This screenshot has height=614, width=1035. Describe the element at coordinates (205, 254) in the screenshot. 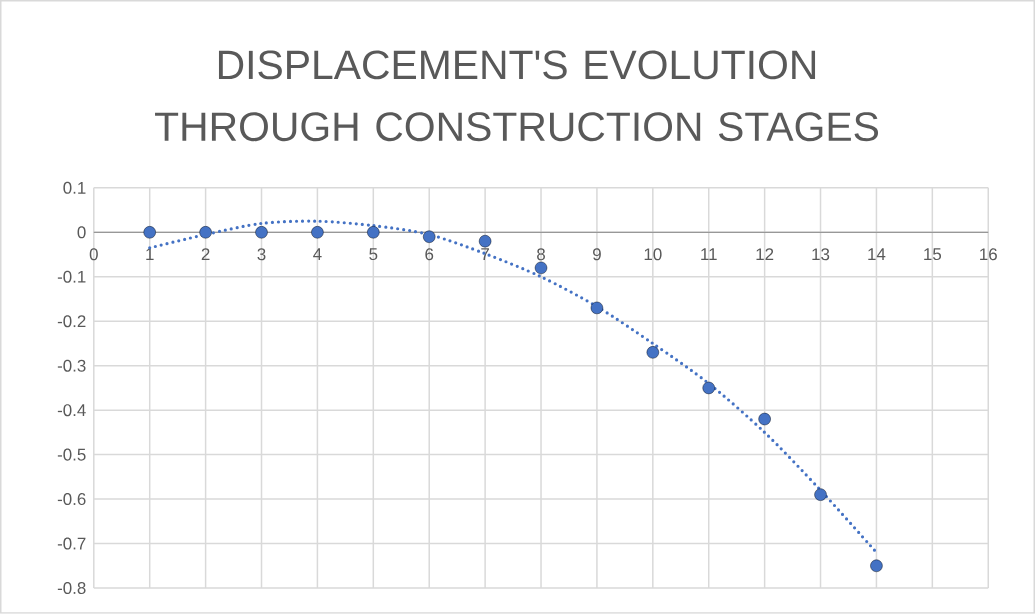

I see `x-tick-label: 2` at that location.